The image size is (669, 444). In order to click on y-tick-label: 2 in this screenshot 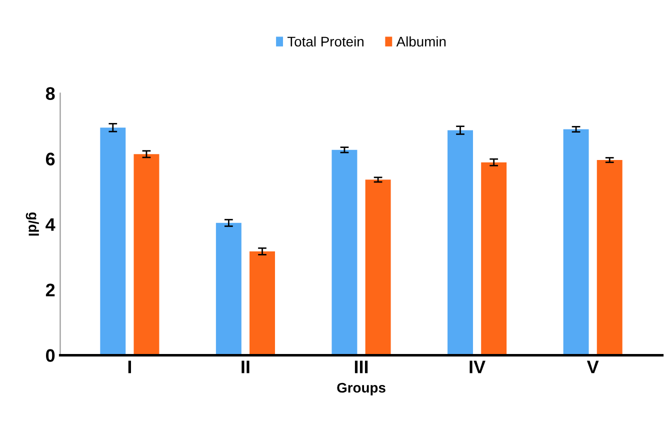, I will do `click(50, 290)`.